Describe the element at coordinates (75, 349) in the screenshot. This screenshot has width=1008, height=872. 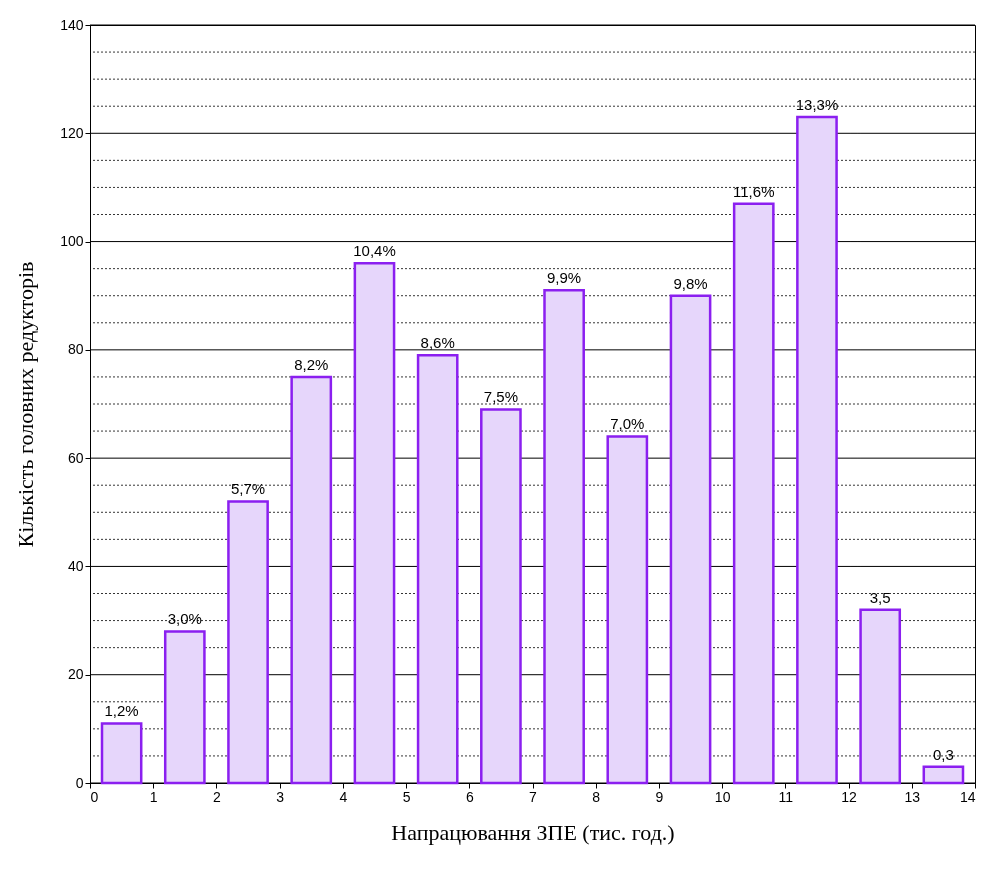
I see `y-tick-label: 80` at that location.